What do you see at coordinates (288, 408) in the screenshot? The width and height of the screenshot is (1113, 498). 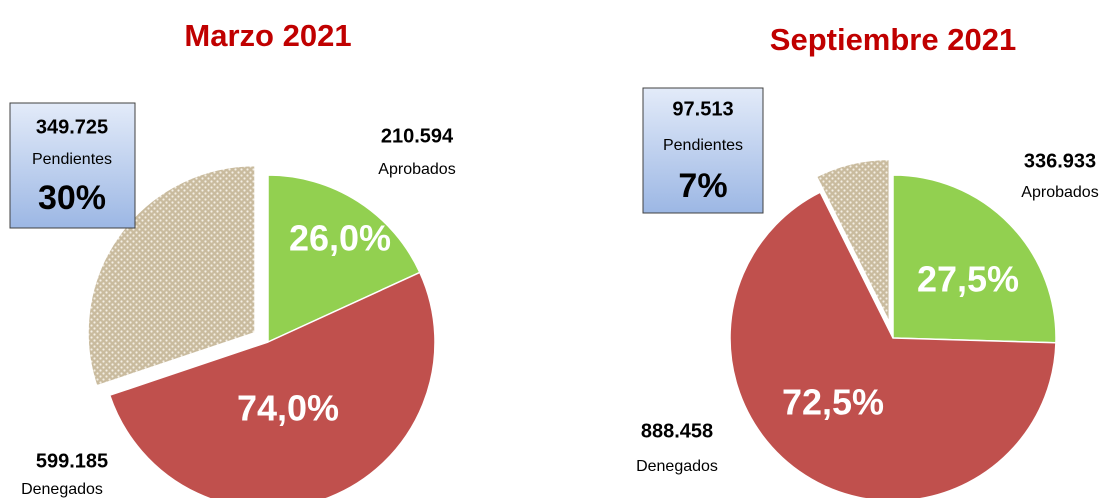 I see `share-label: 74,0%` at bounding box center [288, 408].